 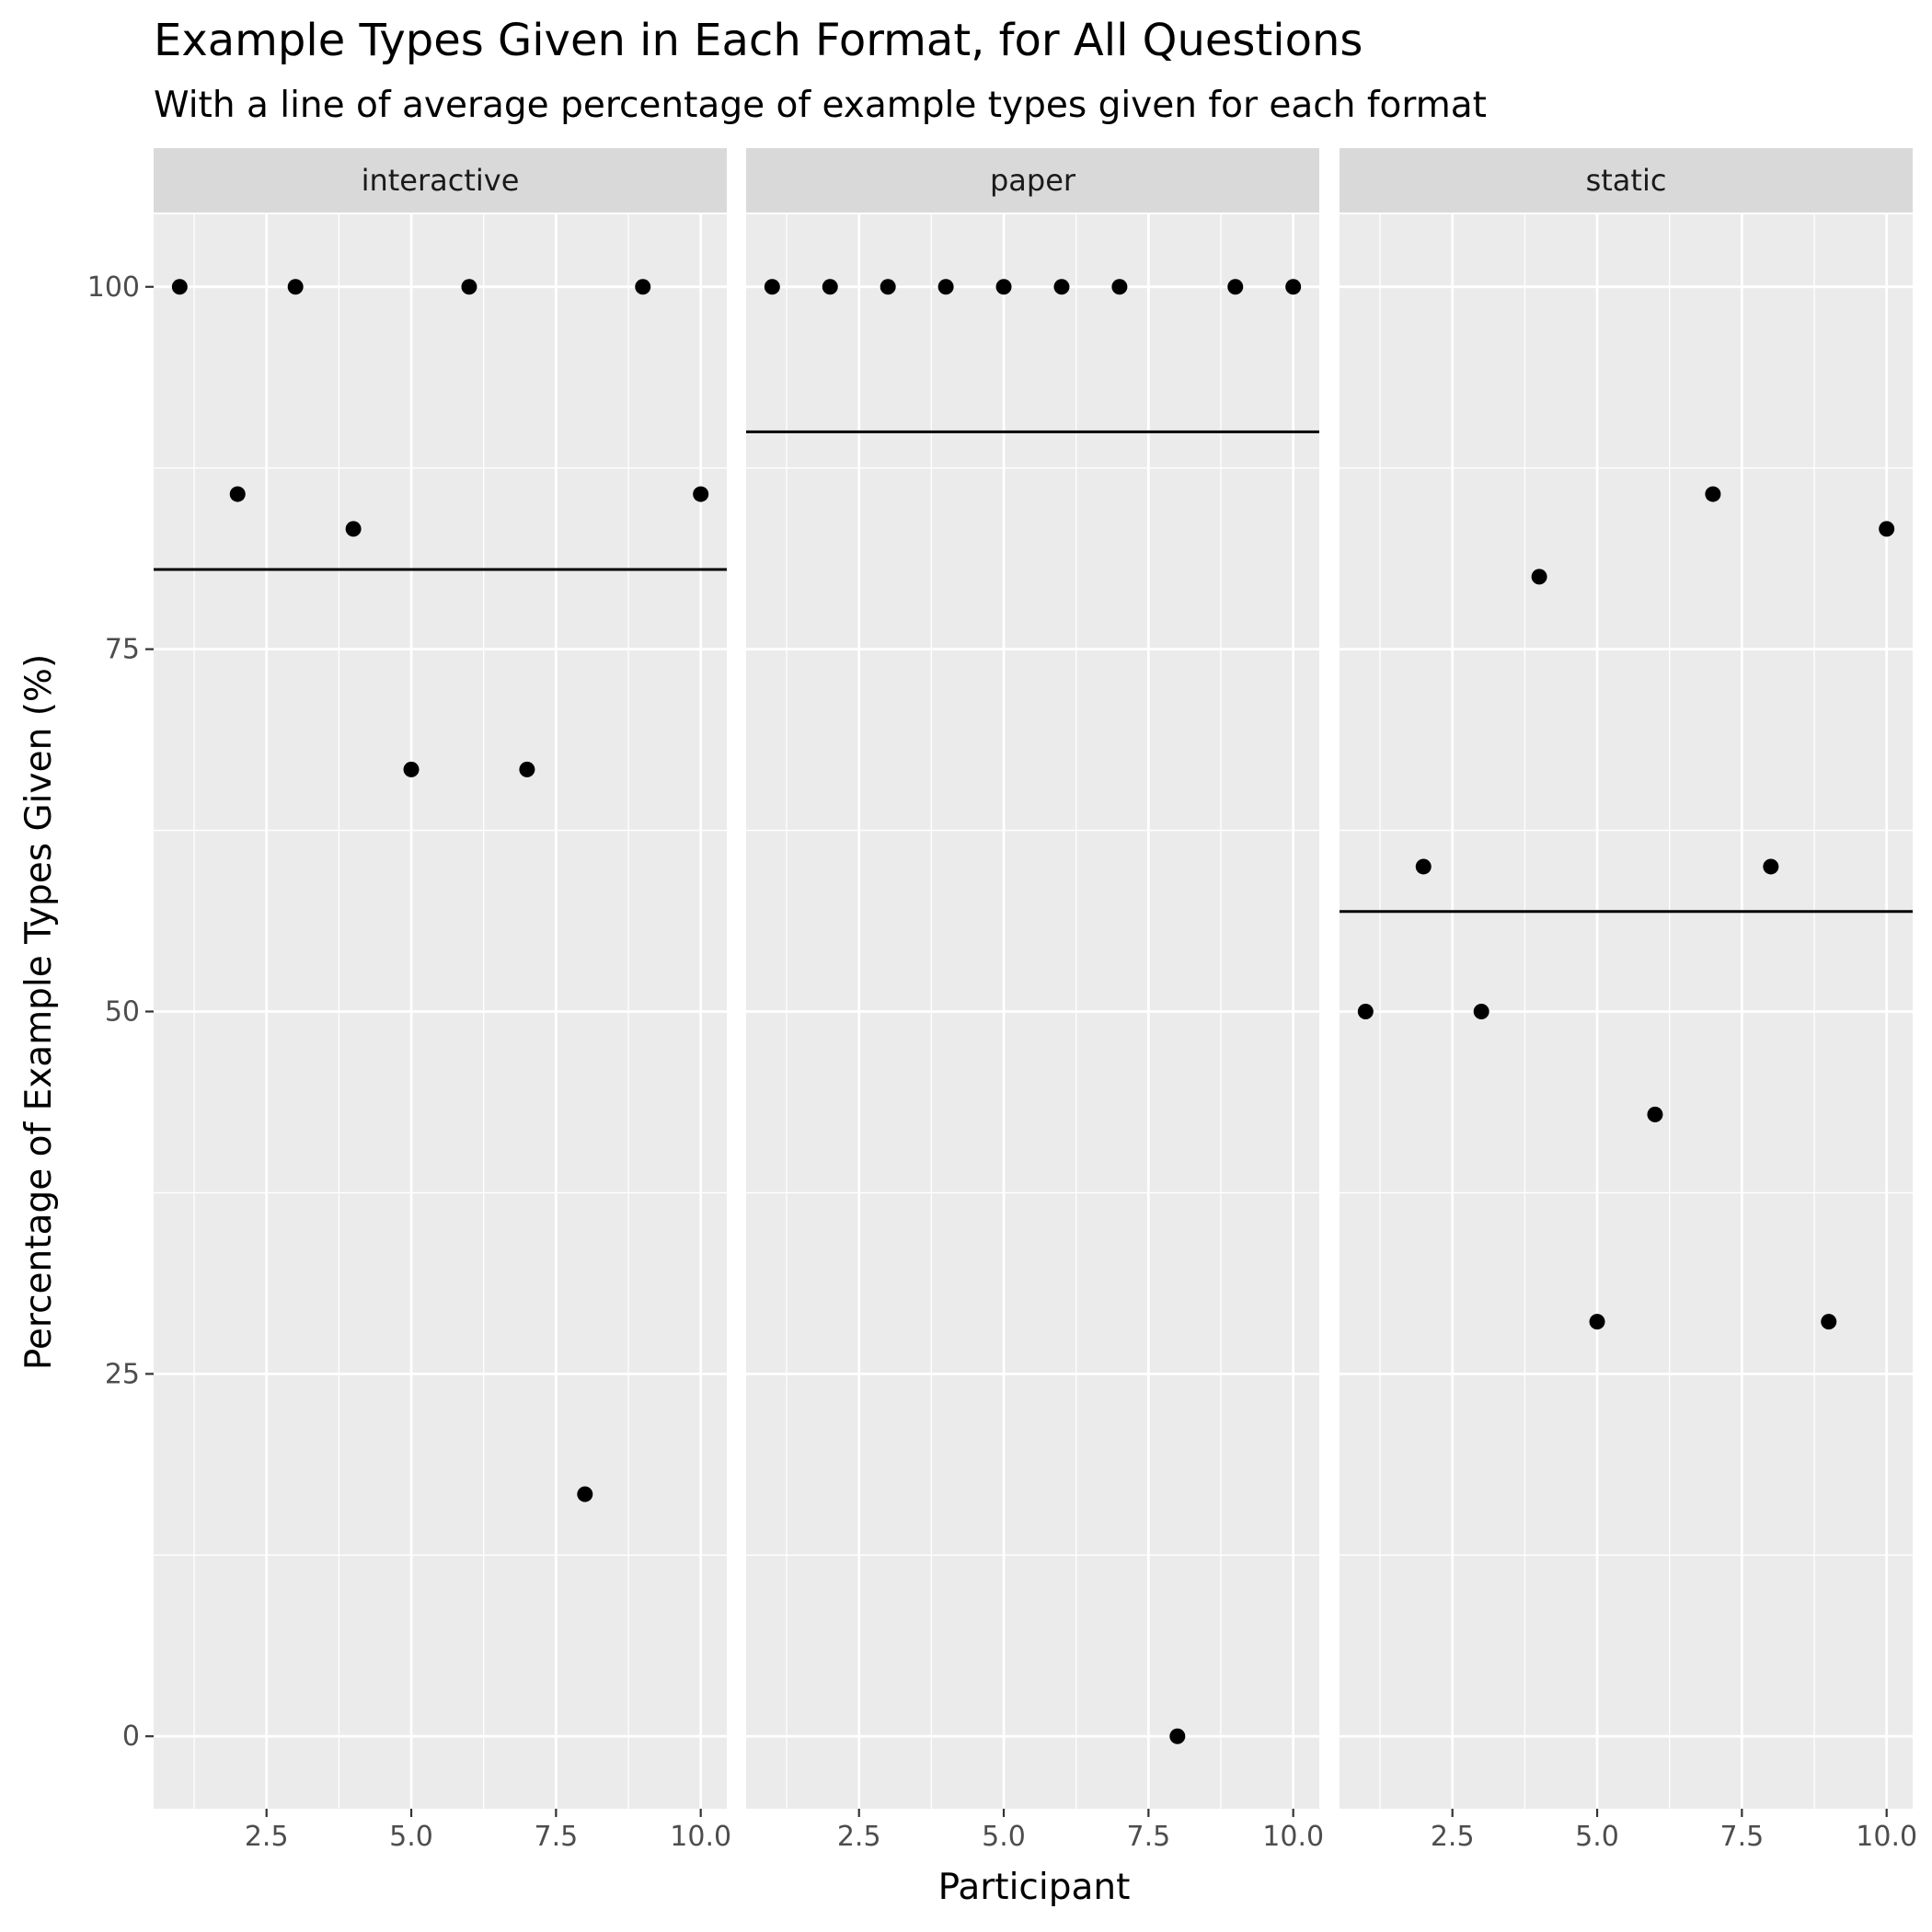 What do you see at coordinates (131, 1736) in the screenshot?
I see `y-tick-label: 0` at bounding box center [131, 1736].